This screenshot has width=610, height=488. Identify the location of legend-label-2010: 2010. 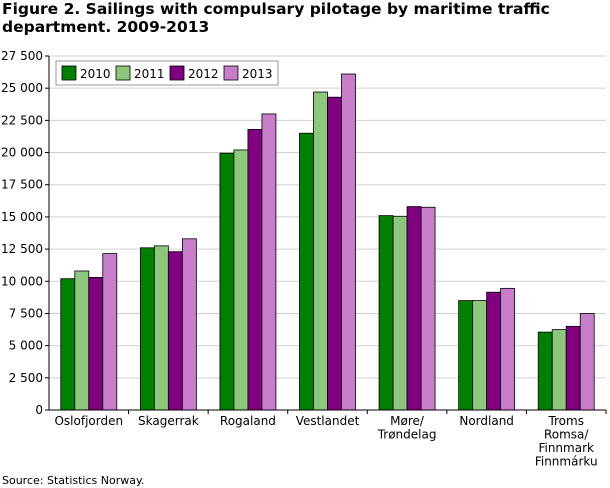
(95, 74).